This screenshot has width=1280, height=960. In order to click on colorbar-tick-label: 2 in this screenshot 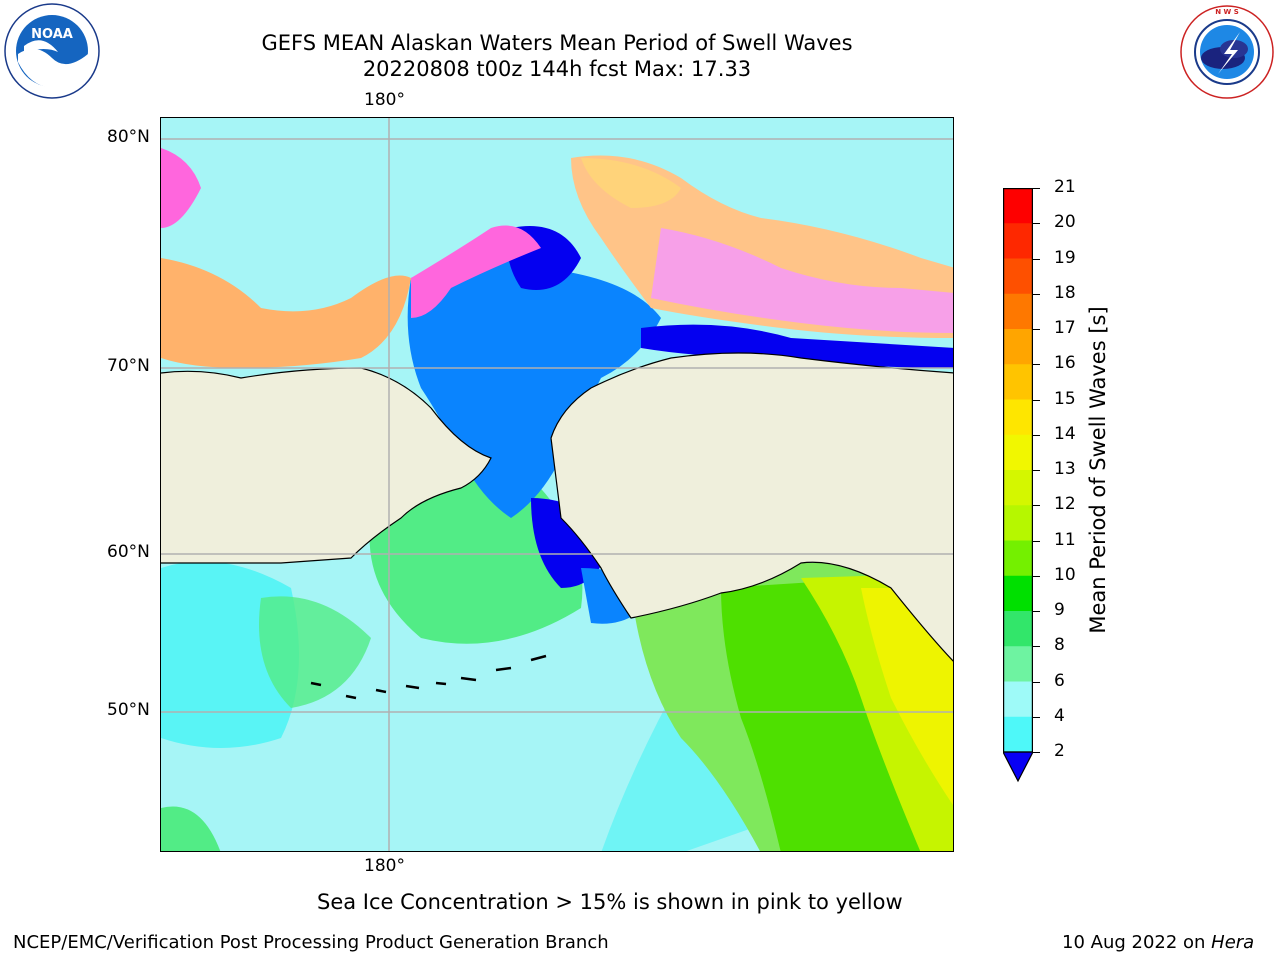, I will do `click(1059, 751)`.